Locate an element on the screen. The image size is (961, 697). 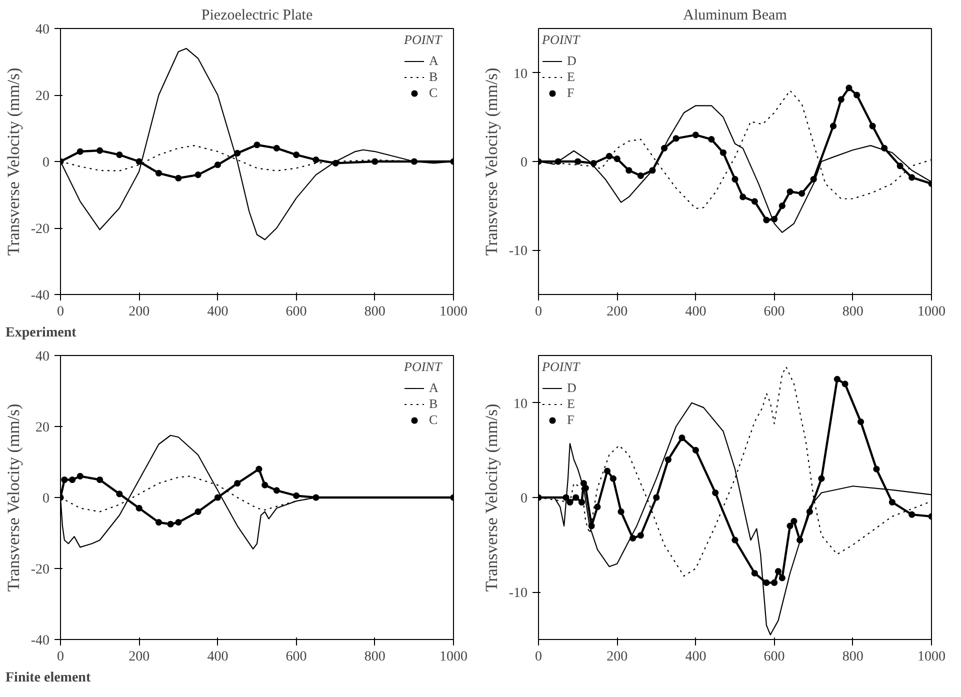
text: Experiment is located at coordinates (41, 333).